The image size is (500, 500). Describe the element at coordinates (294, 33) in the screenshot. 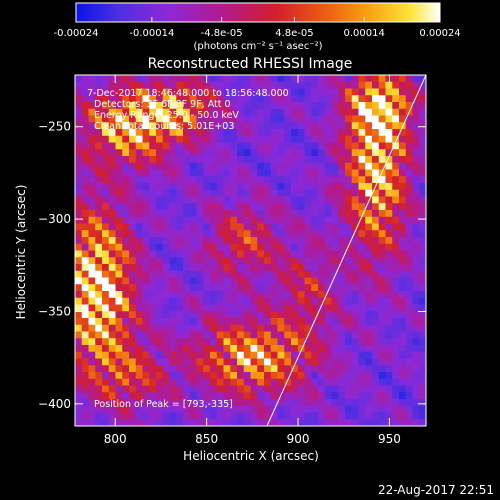

I see `colorbar-tick-label: 4.8e-05` at that location.